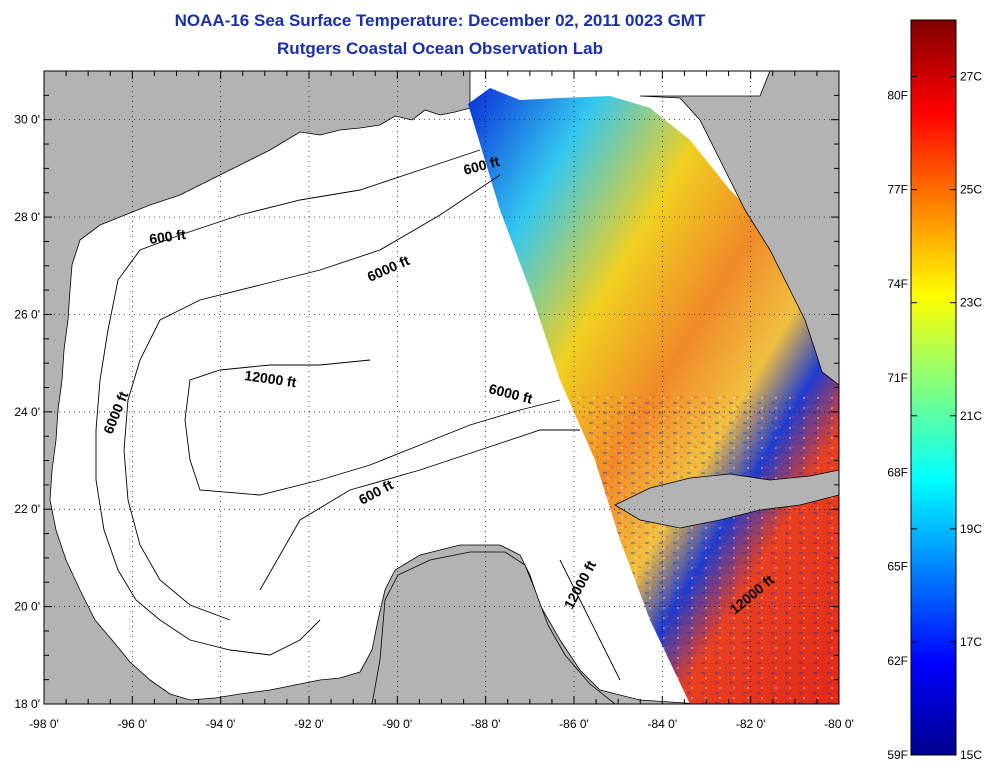  What do you see at coordinates (44, 724) in the screenshot?
I see `x-tick-label: -98 0'` at bounding box center [44, 724].